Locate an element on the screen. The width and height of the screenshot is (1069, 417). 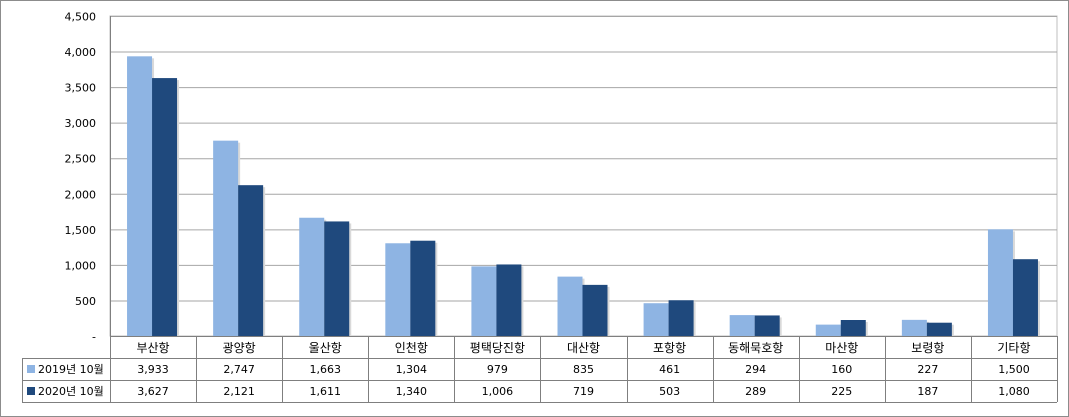
legend-key-2019 is located at coordinates (31, 369).